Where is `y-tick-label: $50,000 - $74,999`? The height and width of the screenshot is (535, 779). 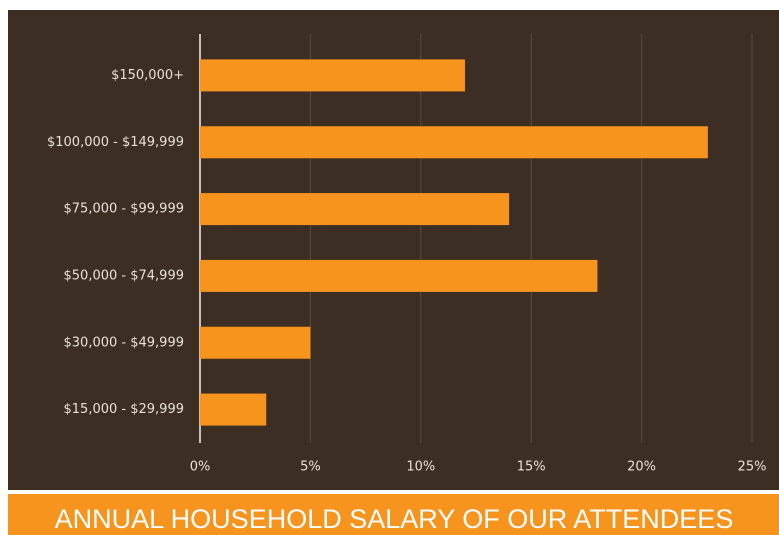
y-tick-label: $50,000 - $74,999 is located at coordinates (124, 275).